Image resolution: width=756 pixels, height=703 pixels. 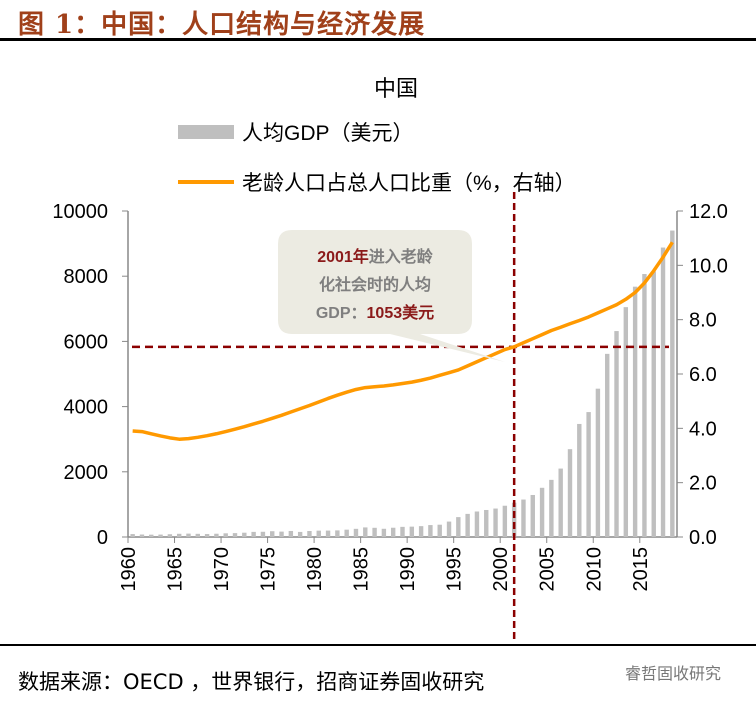 What do you see at coordinates (548, 569) in the screenshot?
I see `x-tick-label: 2005` at bounding box center [548, 569].